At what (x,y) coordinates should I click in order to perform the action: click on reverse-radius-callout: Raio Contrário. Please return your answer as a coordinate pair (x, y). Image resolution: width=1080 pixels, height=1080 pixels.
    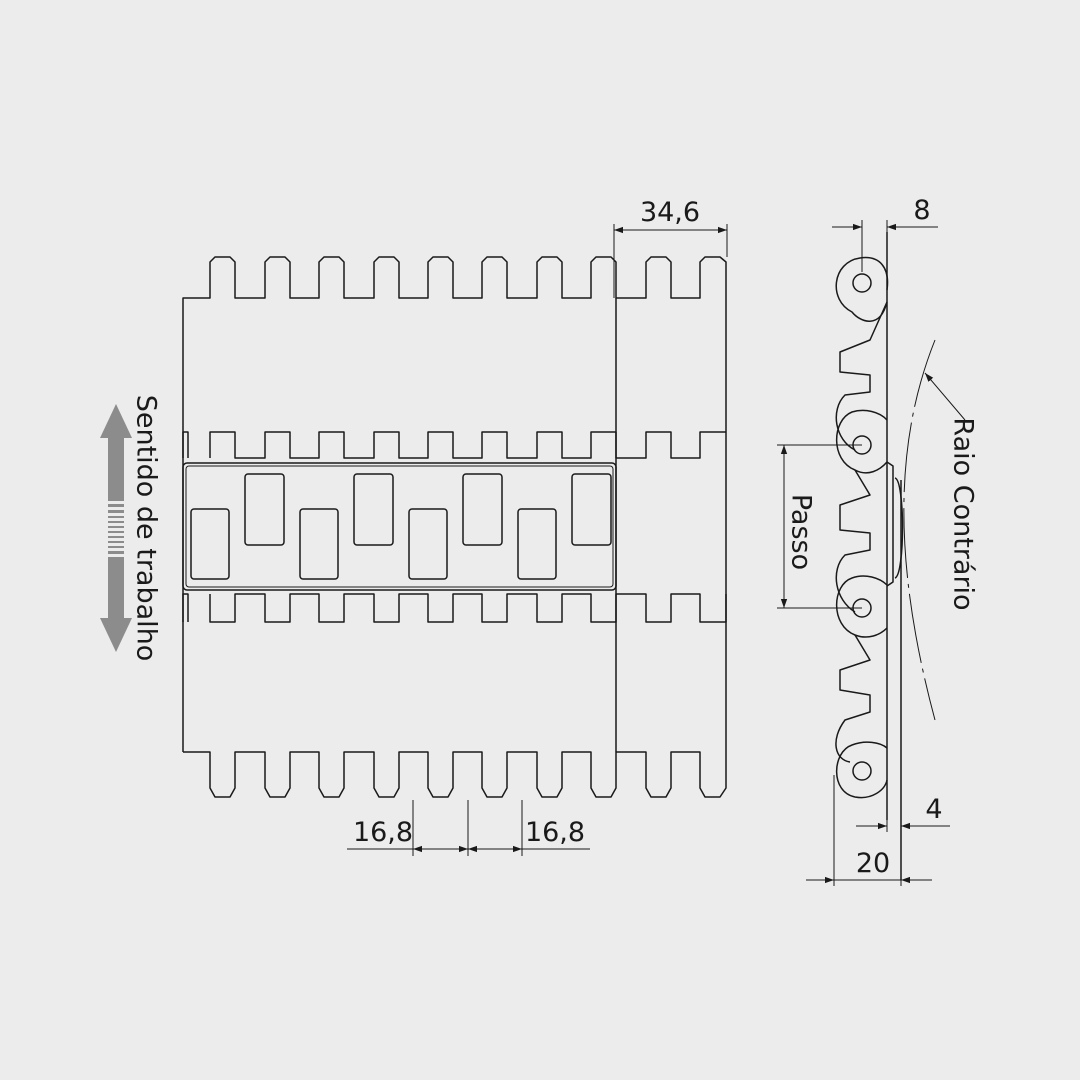
    Looking at the image, I should click on (951, 491).